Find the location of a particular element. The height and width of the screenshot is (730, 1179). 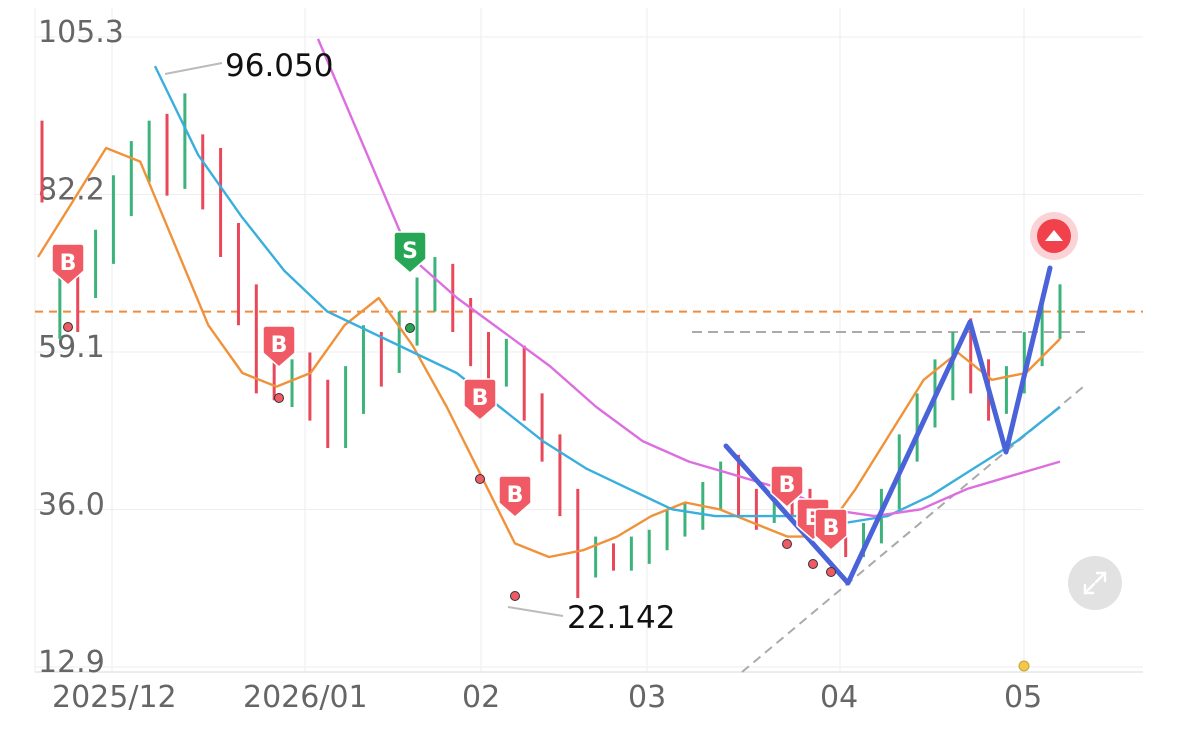

y-tick-label: 12.9 is located at coordinates (71, 662).